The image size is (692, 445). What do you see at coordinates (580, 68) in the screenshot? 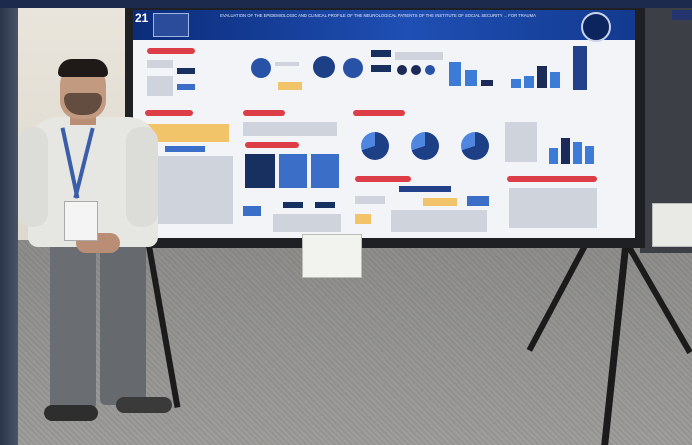
I see `legend-column` at bounding box center [580, 68].